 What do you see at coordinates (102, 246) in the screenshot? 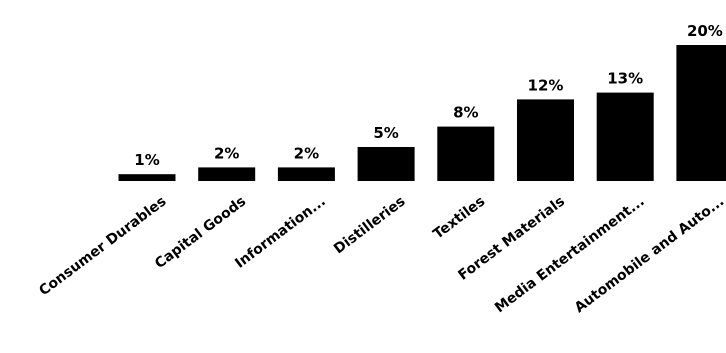
I see `category-label-0: Consumer Durables` at bounding box center [102, 246].